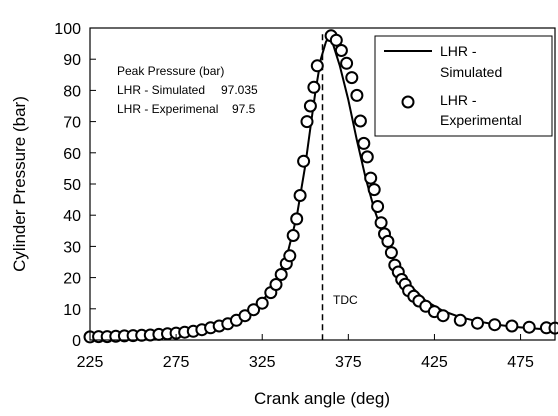  I want to click on y-tick-label: 30, so click(72, 247).